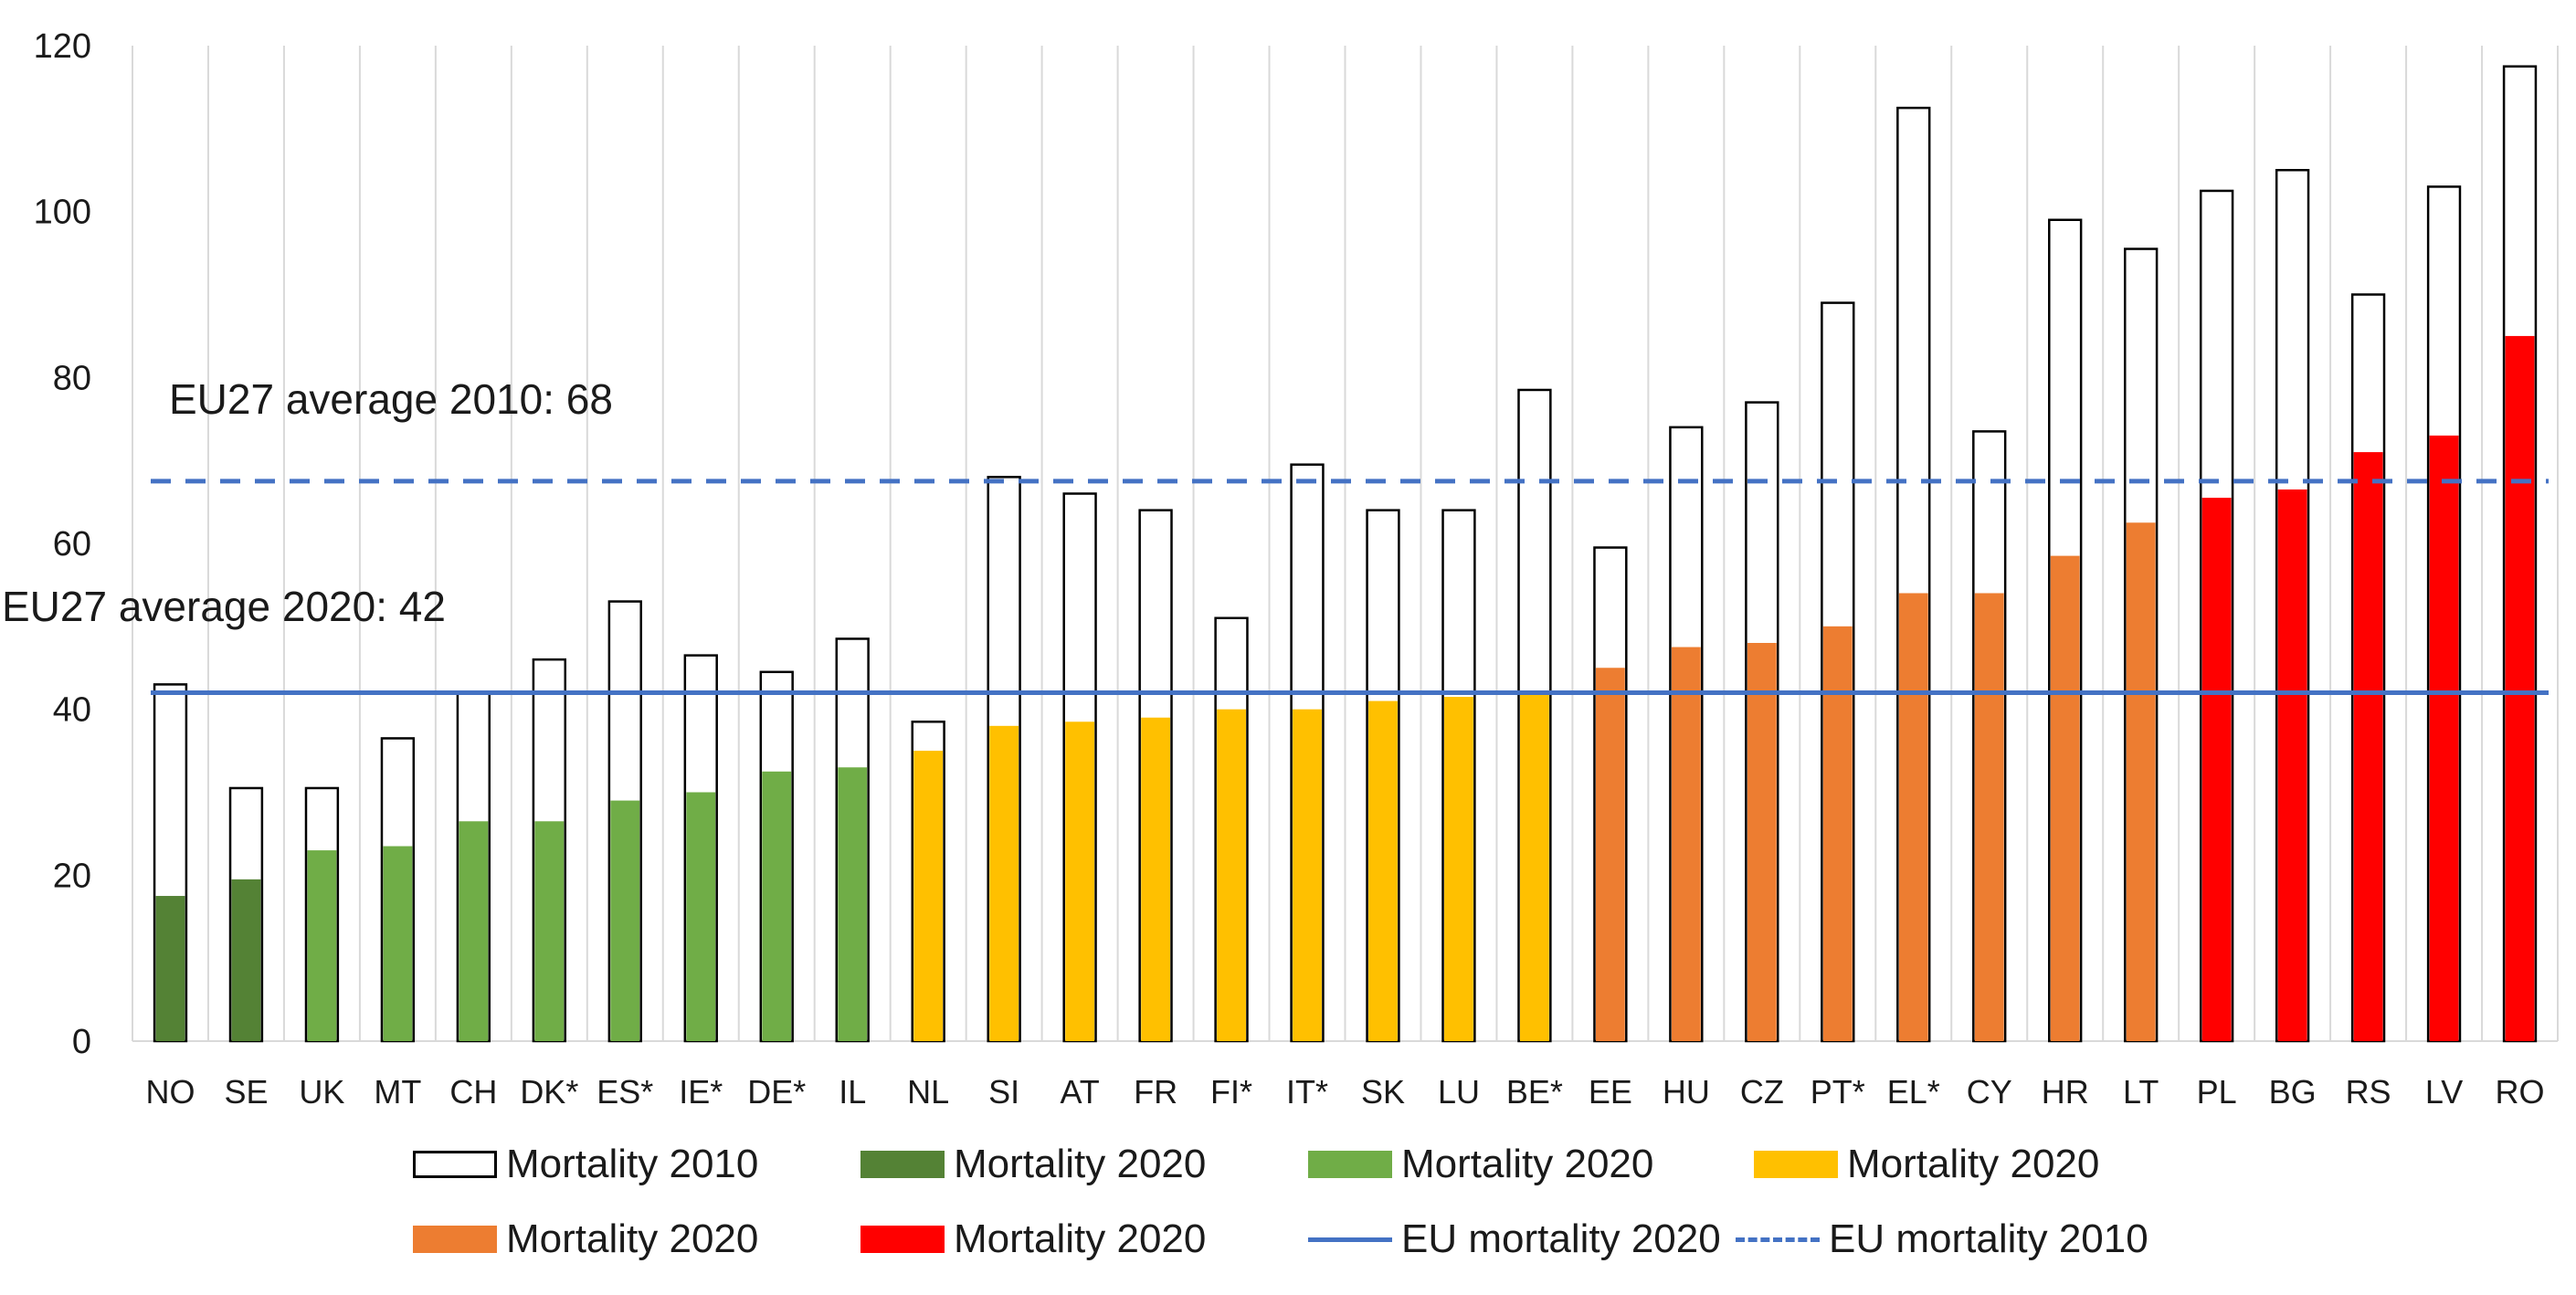 Image resolution: width=2576 pixels, height=1295 pixels. I want to click on x-category-label: CZ, so click(1762, 1092).